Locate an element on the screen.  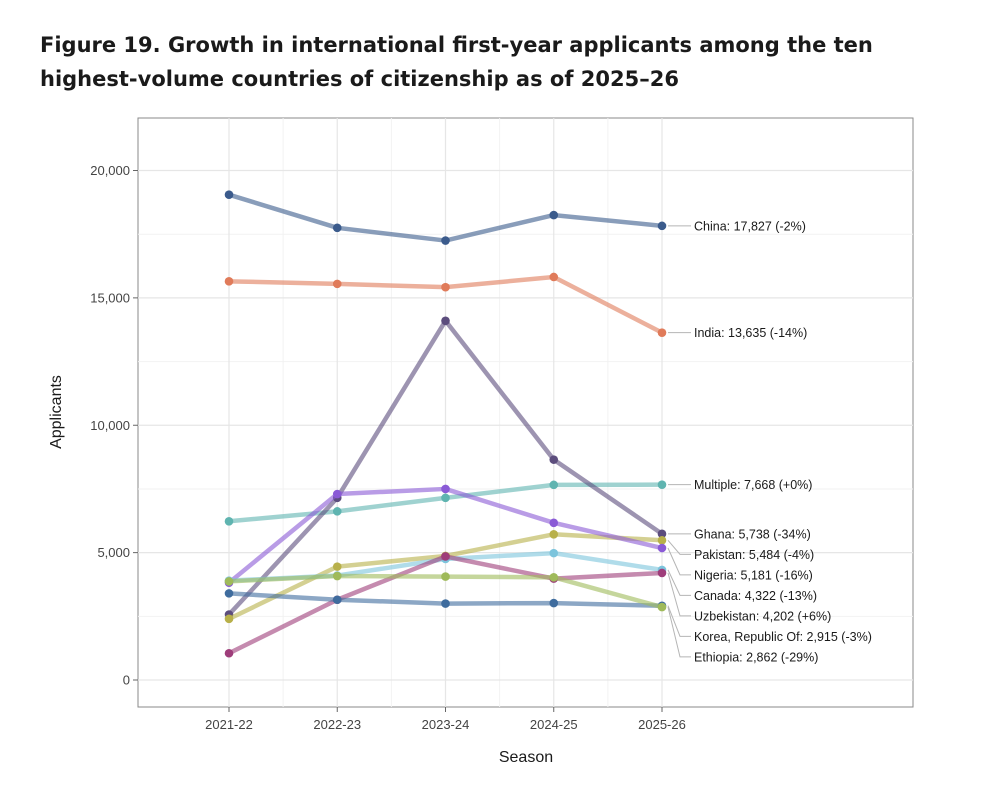
leader-line-canada is located at coordinates (679, 582).